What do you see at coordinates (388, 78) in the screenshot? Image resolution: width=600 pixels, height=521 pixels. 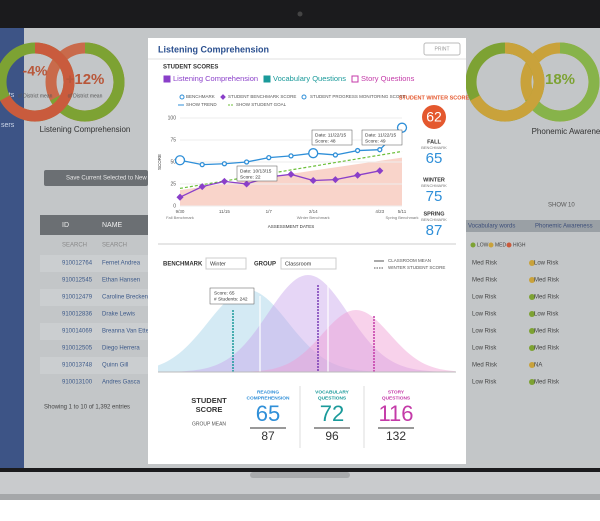 I see `label: Story Questions` at bounding box center [388, 78].